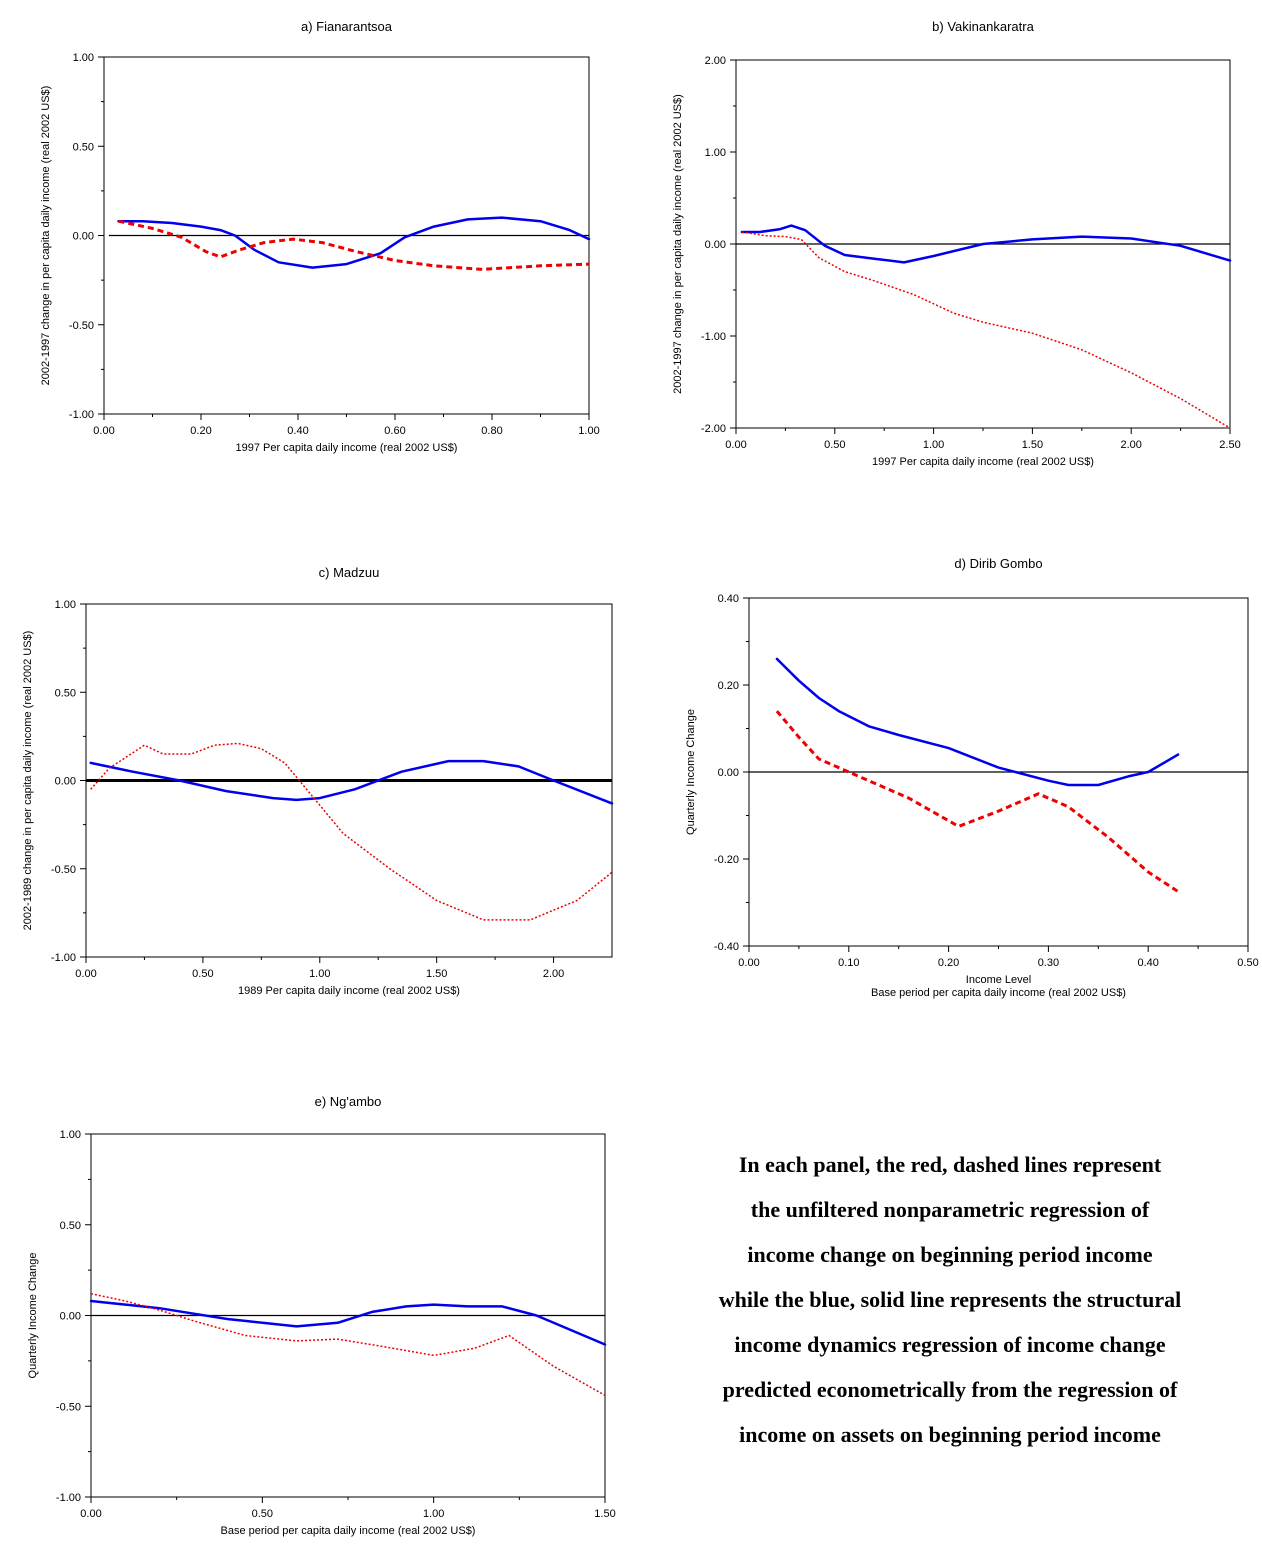 This screenshot has height=1549, width=1262. I want to click on x-tick-label: 0.60, so click(394, 431).